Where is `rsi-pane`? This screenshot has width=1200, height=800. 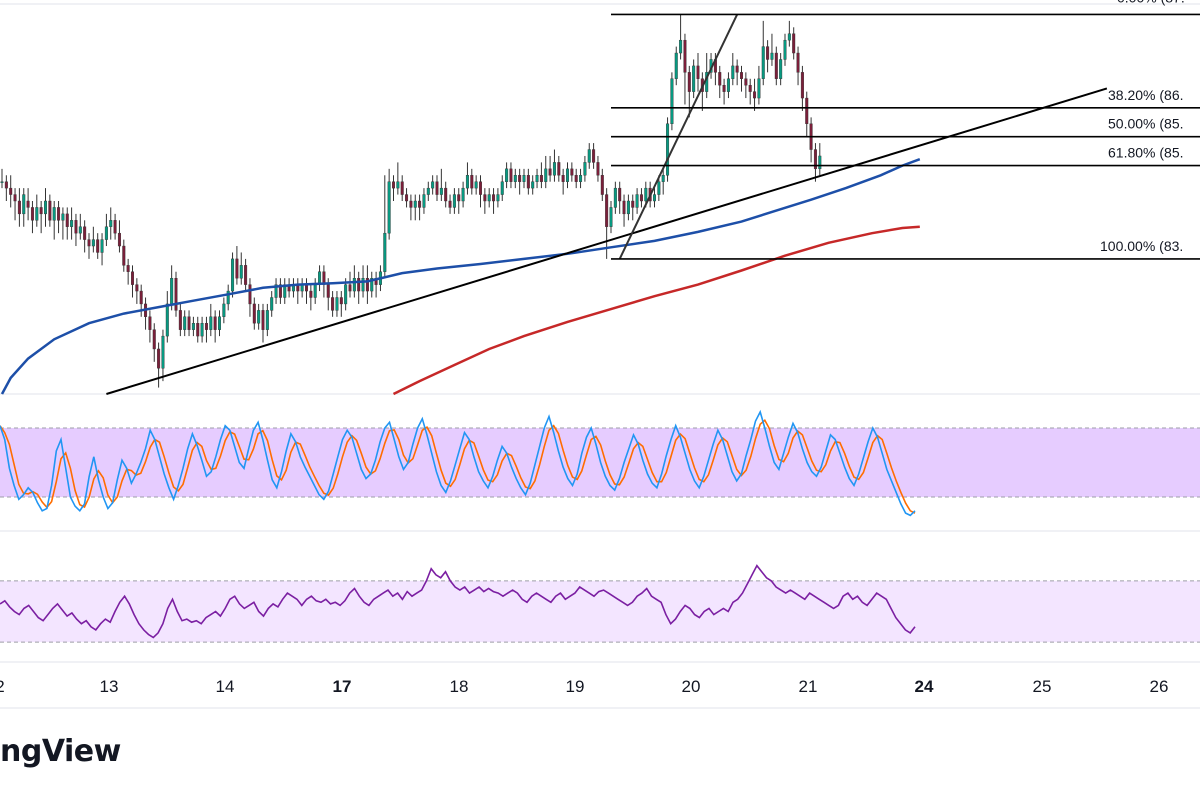
rsi-pane is located at coordinates (600, 603).